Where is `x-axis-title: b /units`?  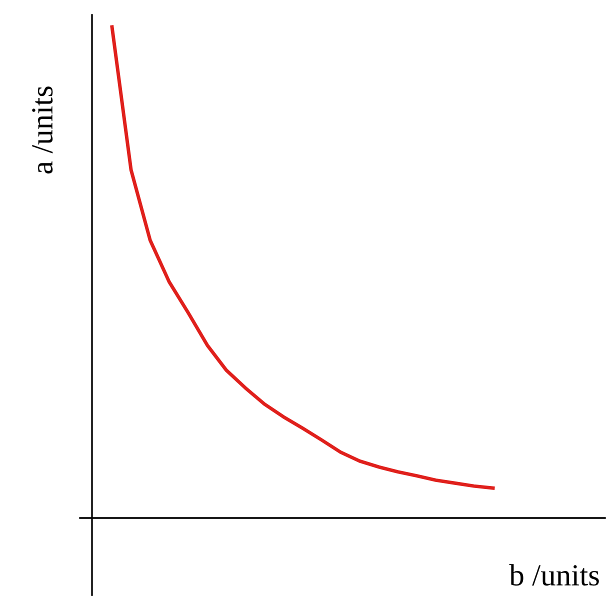
x-axis-title: b /units is located at coordinates (554, 575).